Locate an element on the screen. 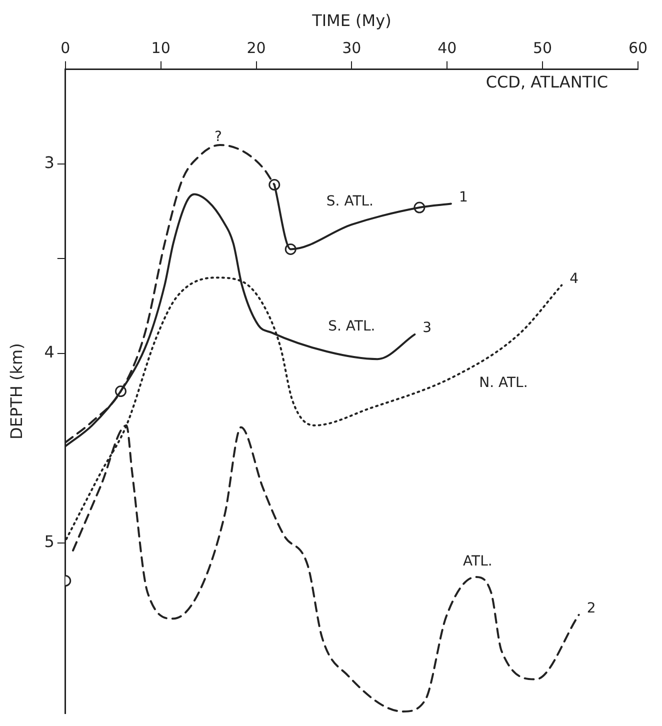 The width and height of the screenshot is (662, 726). y-tick-label: 3 is located at coordinates (49, 162).